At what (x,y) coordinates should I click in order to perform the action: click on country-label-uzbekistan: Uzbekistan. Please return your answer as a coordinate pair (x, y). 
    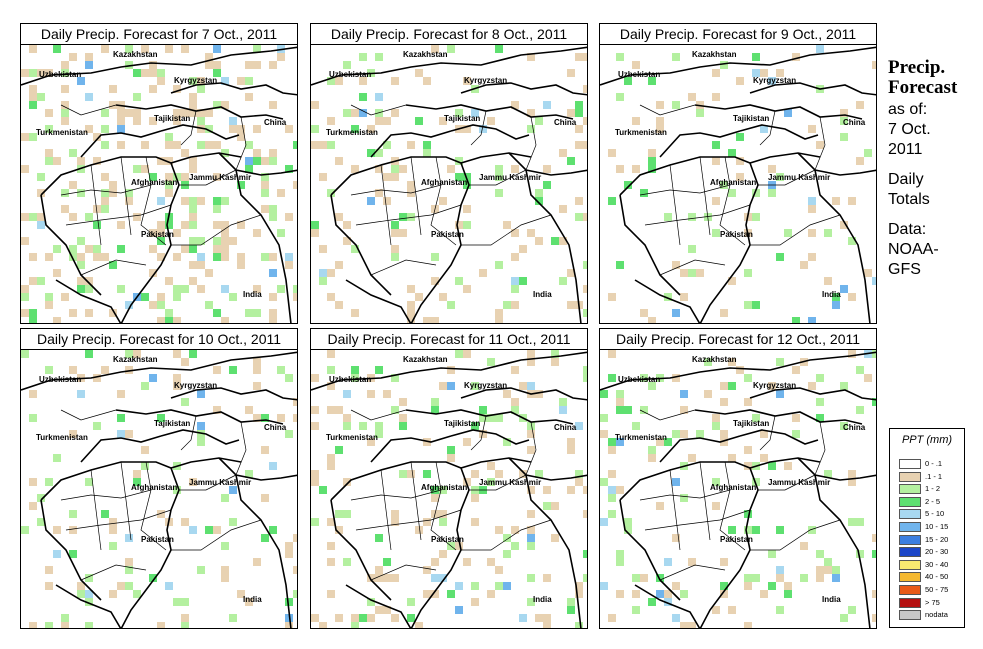
    Looking at the image, I should click on (60, 379).